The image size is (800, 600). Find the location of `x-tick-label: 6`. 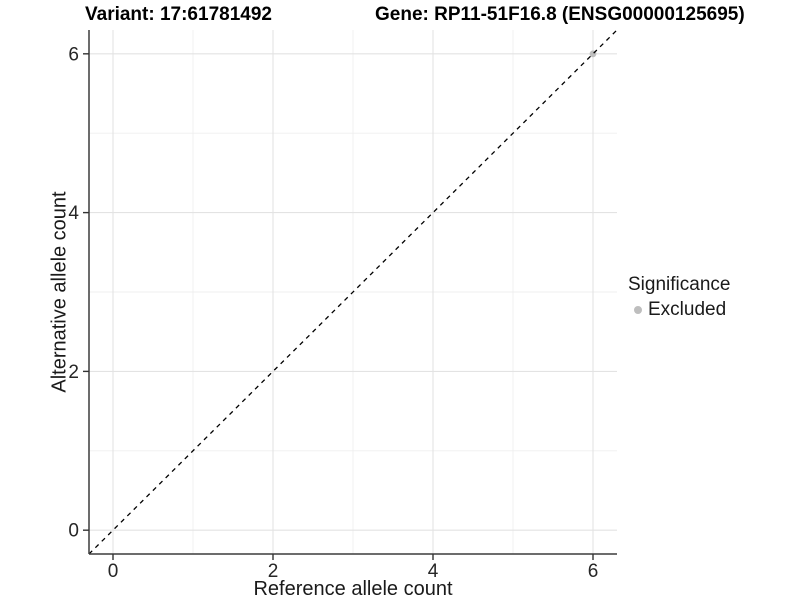

x-tick-label: 6 is located at coordinates (593, 571).